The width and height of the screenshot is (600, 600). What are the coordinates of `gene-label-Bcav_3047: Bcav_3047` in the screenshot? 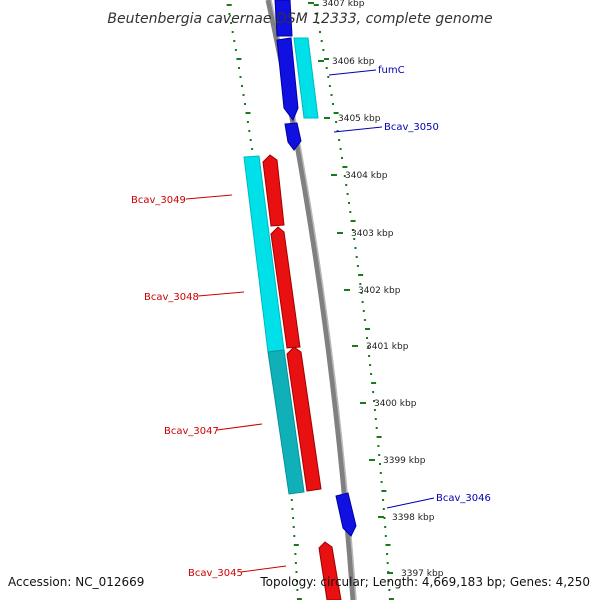 It's located at (191, 431).